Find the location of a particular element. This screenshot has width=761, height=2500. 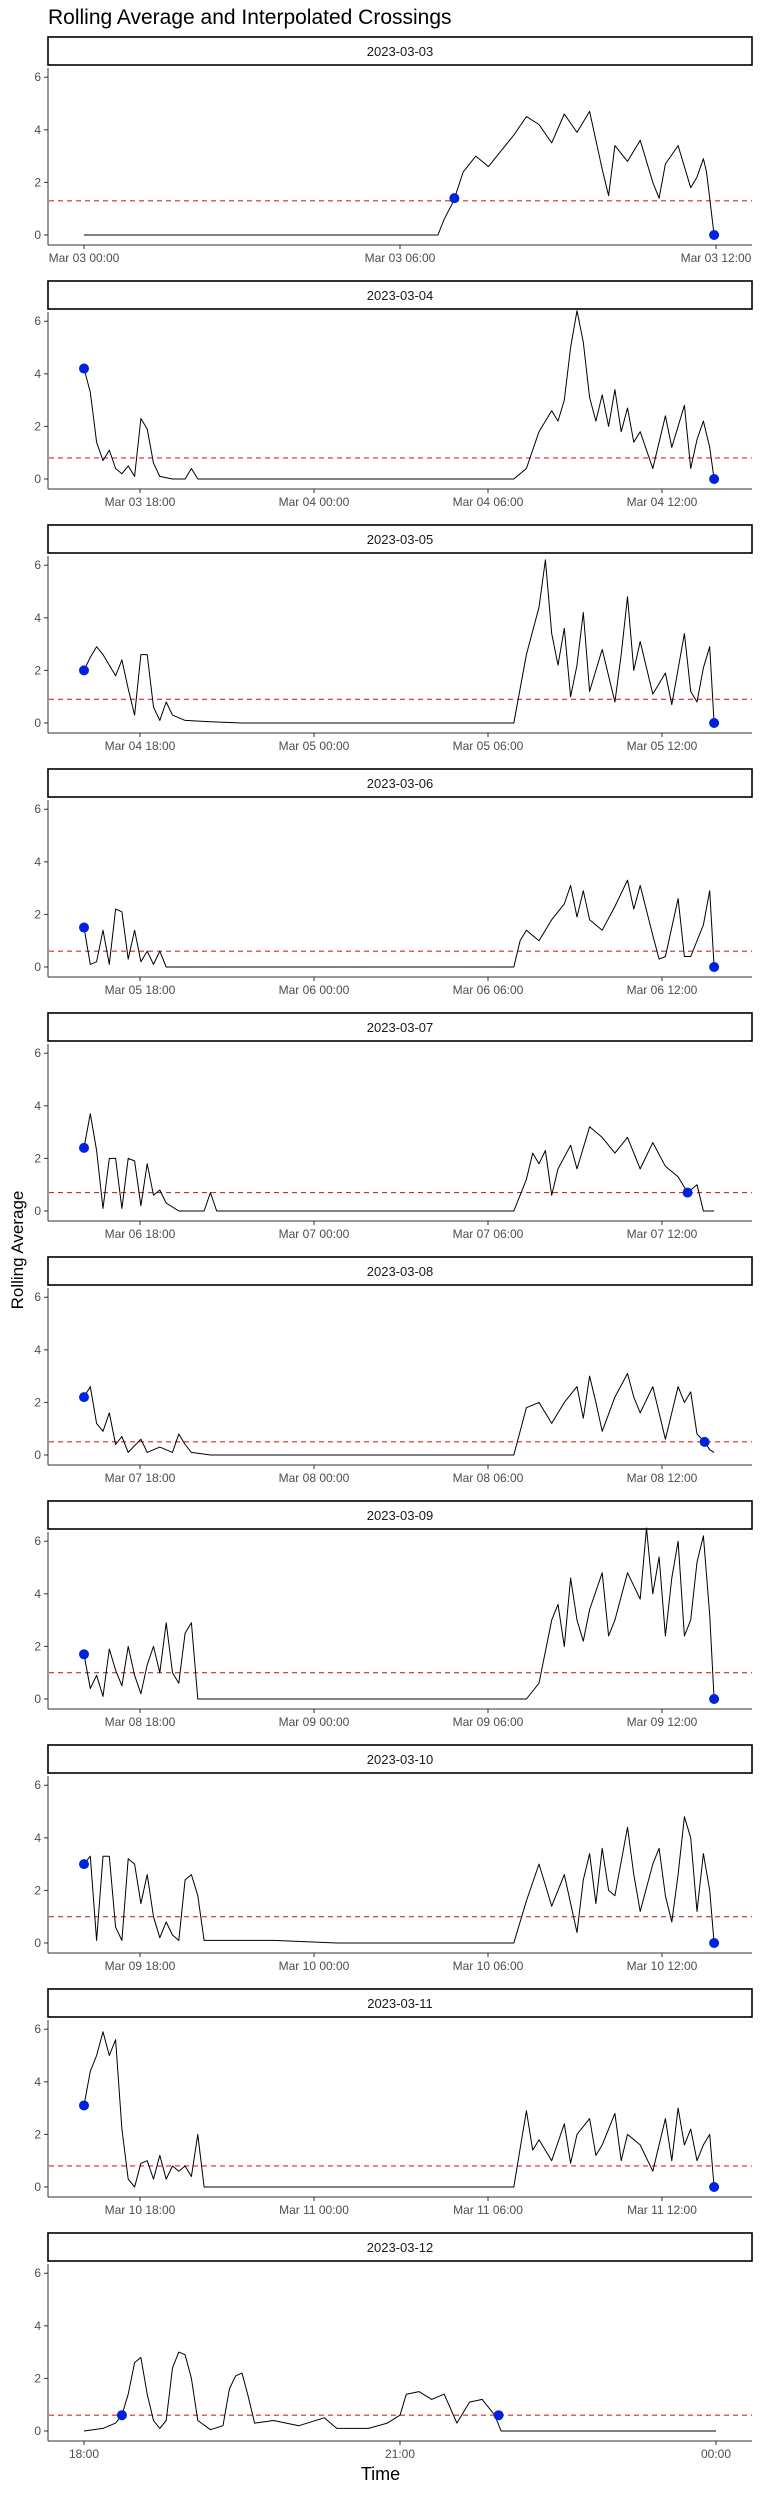

x-tick-label: Mar 09 00:00 is located at coordinates (314, 1722).